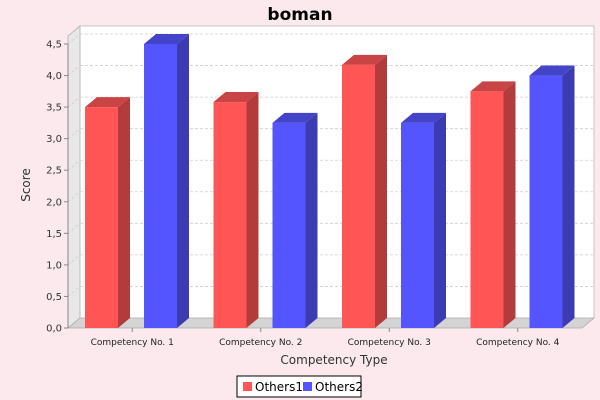 The image size is (600, 400). I want to click on y-tick-label: 2,0, so click(54, 202).